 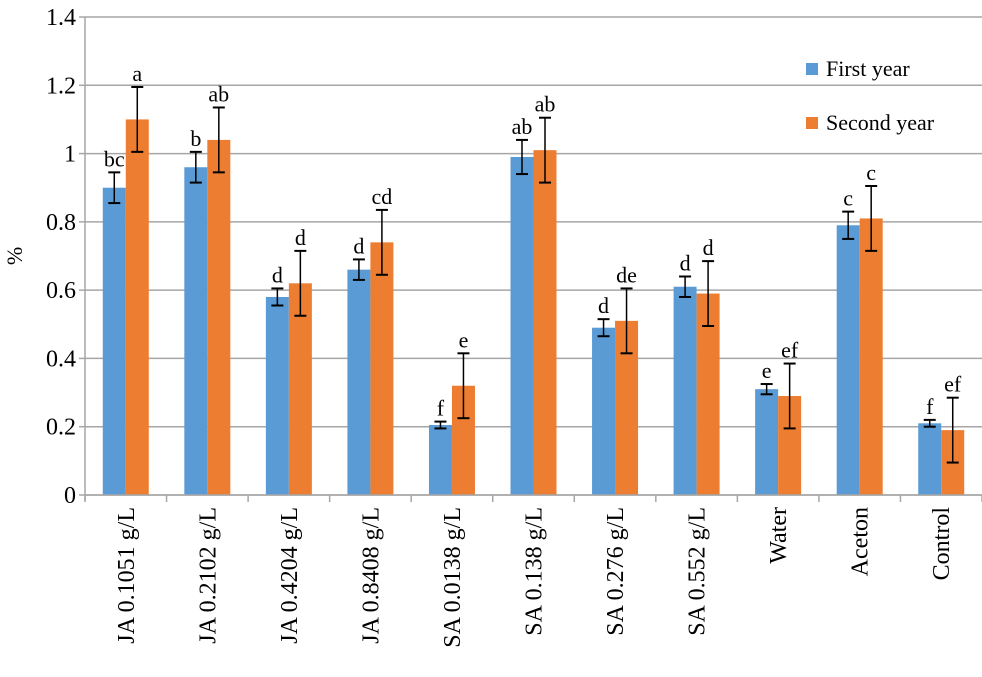 What do you see at coordinates (942, 544) in the screenshot?
I see `x-tick-label: Control` at bounding box center [942, 544].